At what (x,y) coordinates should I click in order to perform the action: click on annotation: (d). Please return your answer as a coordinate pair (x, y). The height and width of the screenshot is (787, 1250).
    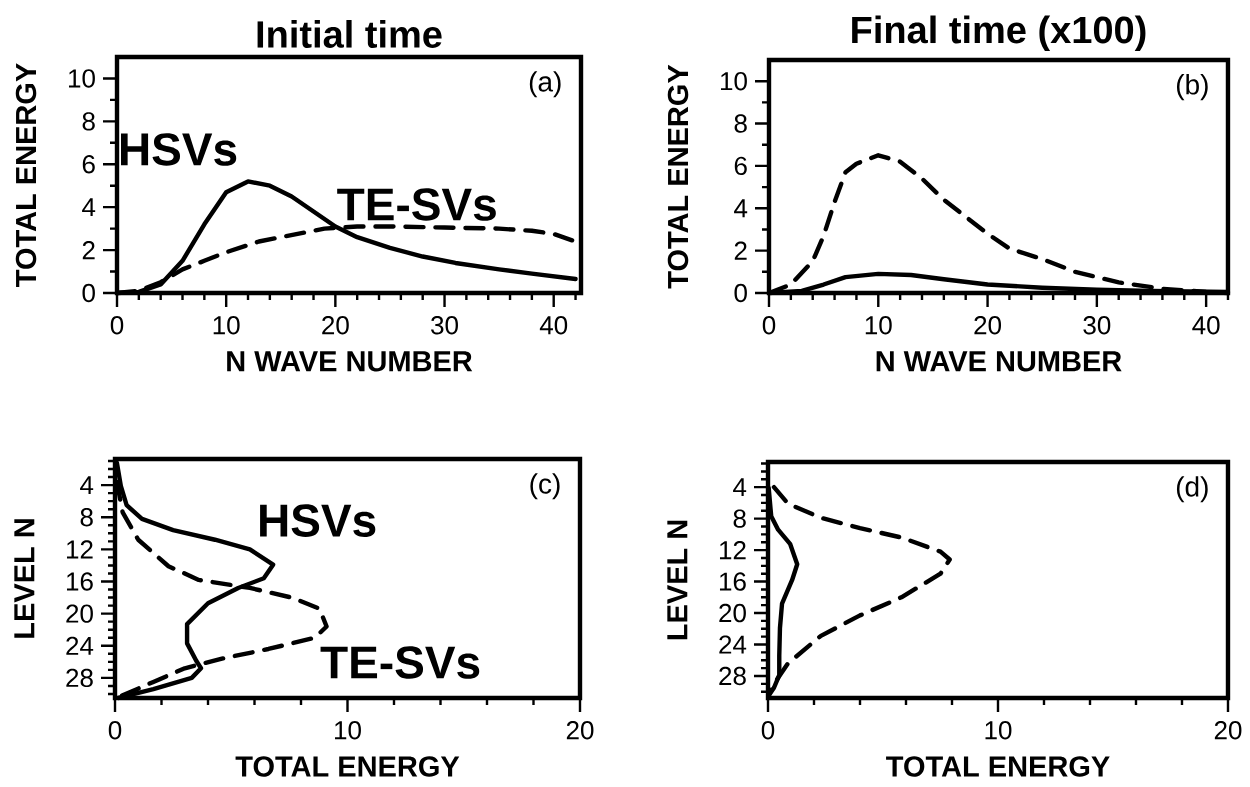
    Looking at the image, I should click on (1192, 489).